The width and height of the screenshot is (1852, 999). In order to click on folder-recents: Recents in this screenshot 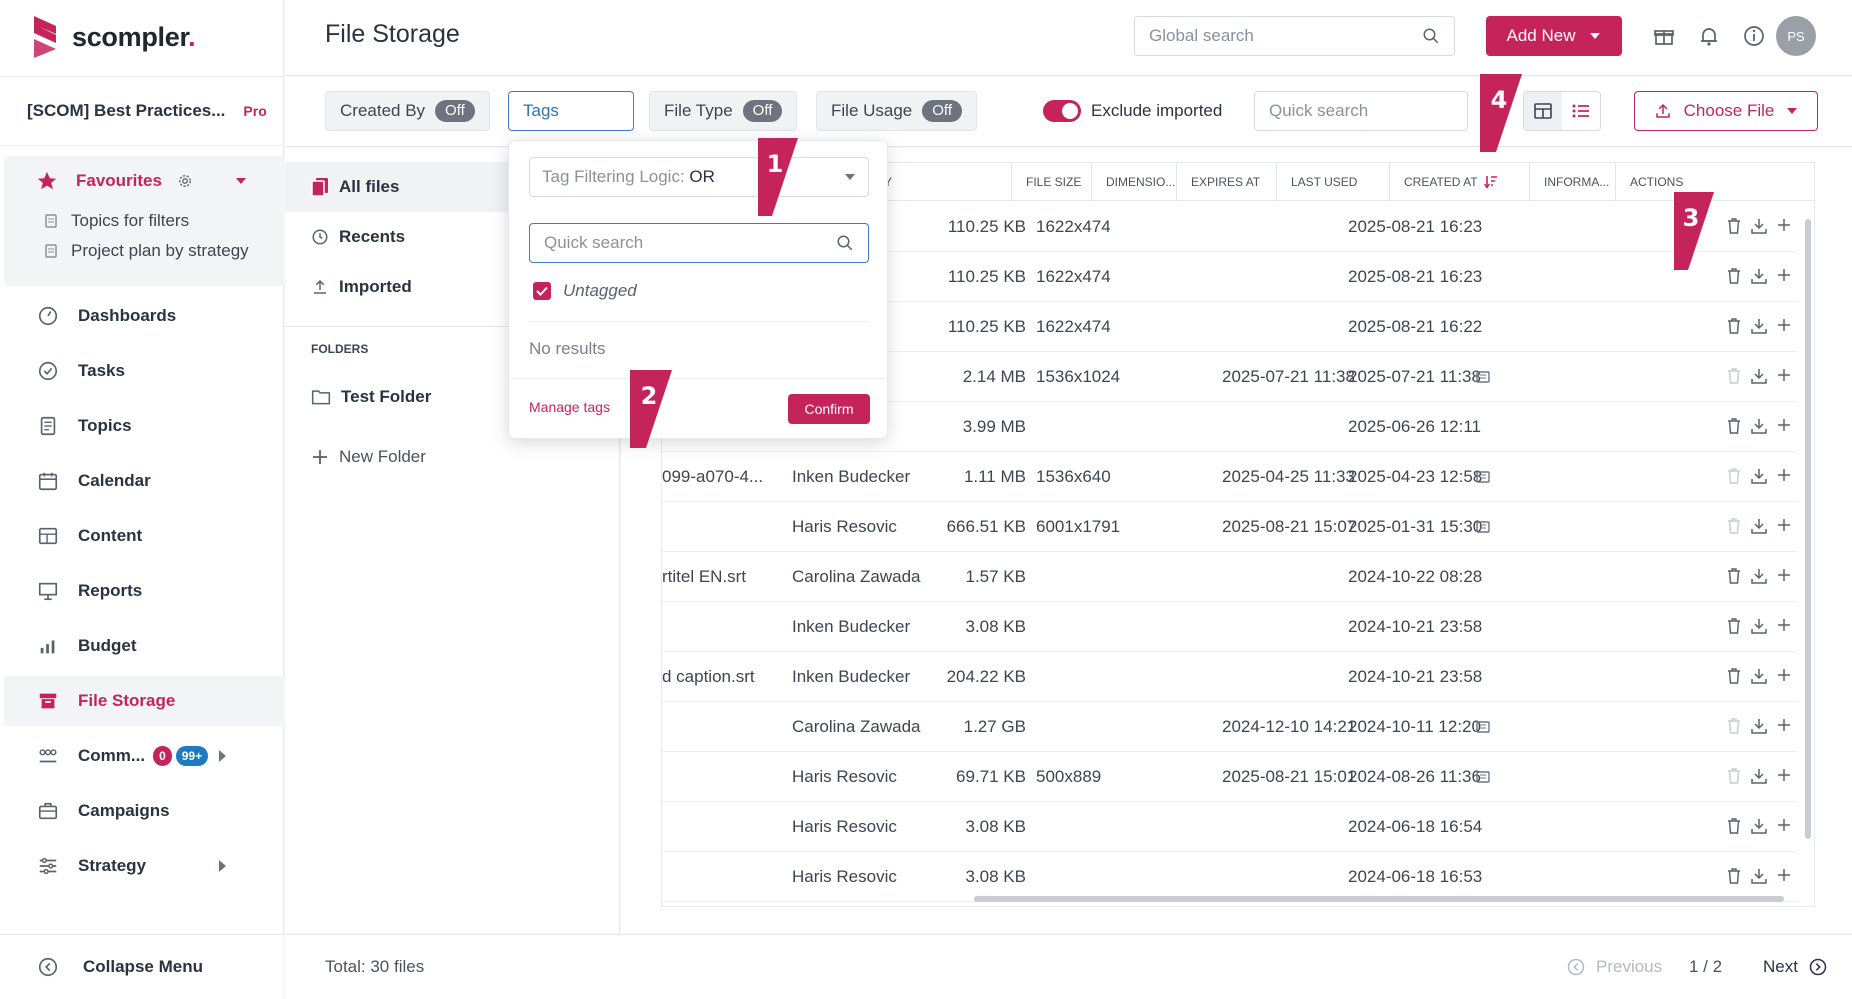, I will do `click(452, 237)`.